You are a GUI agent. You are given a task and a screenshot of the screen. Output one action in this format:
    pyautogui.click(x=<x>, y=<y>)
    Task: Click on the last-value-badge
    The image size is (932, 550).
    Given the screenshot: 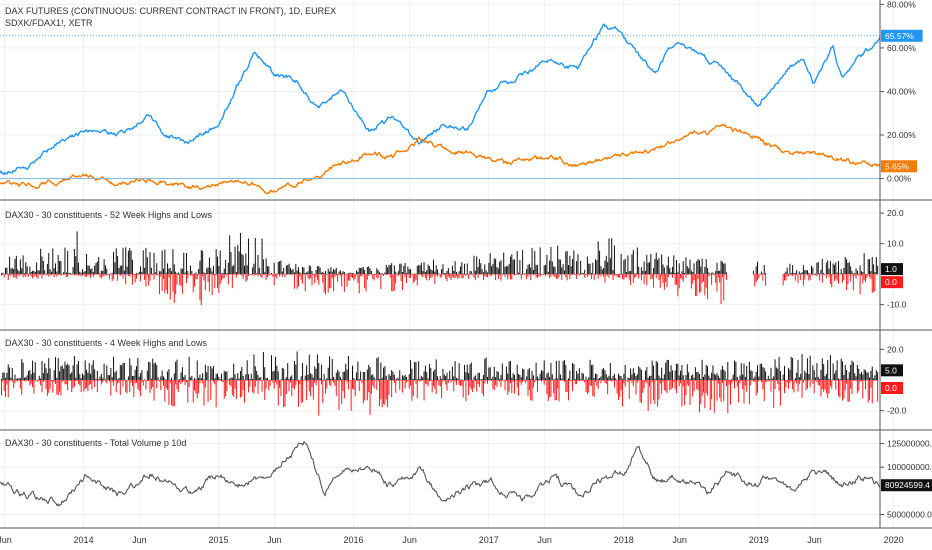 What is the action you would take?
    pyautogui.click(x=906, y=485)
    